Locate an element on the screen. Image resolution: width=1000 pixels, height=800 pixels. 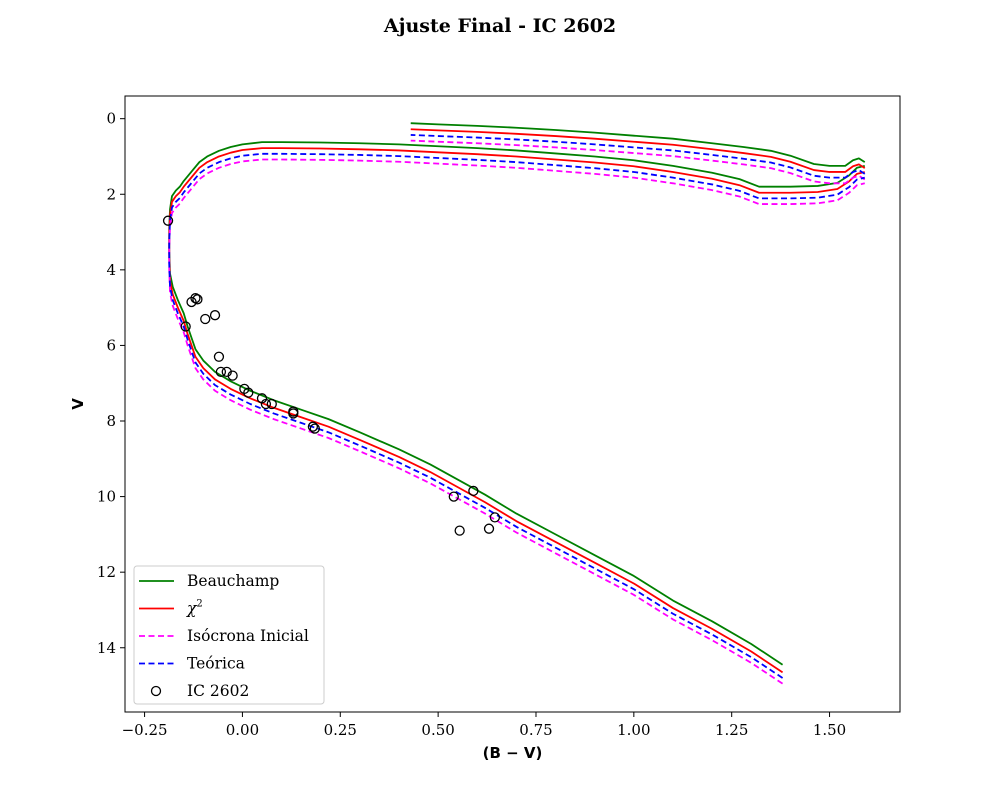
x-tick-label: 1.25 is located at coordinates (731, 730).